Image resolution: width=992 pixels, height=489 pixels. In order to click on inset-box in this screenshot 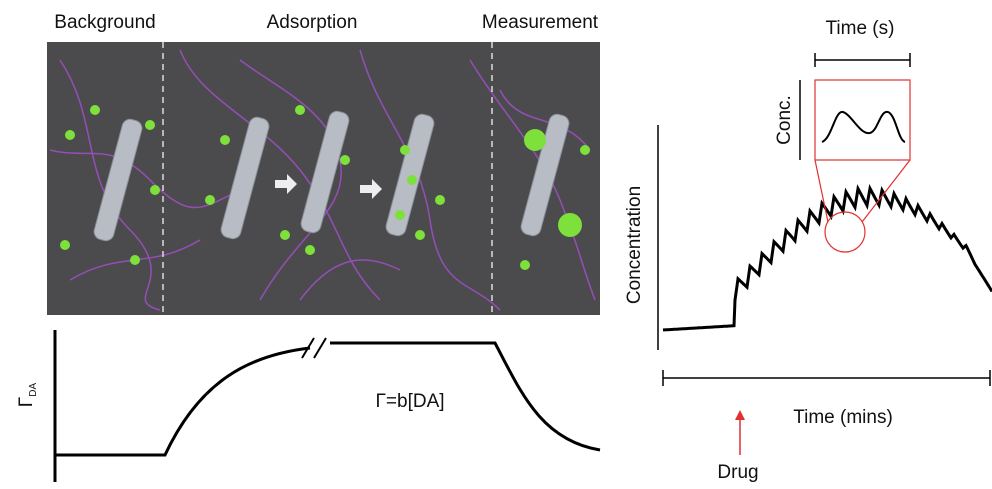, I will do `click(862, 120)`.